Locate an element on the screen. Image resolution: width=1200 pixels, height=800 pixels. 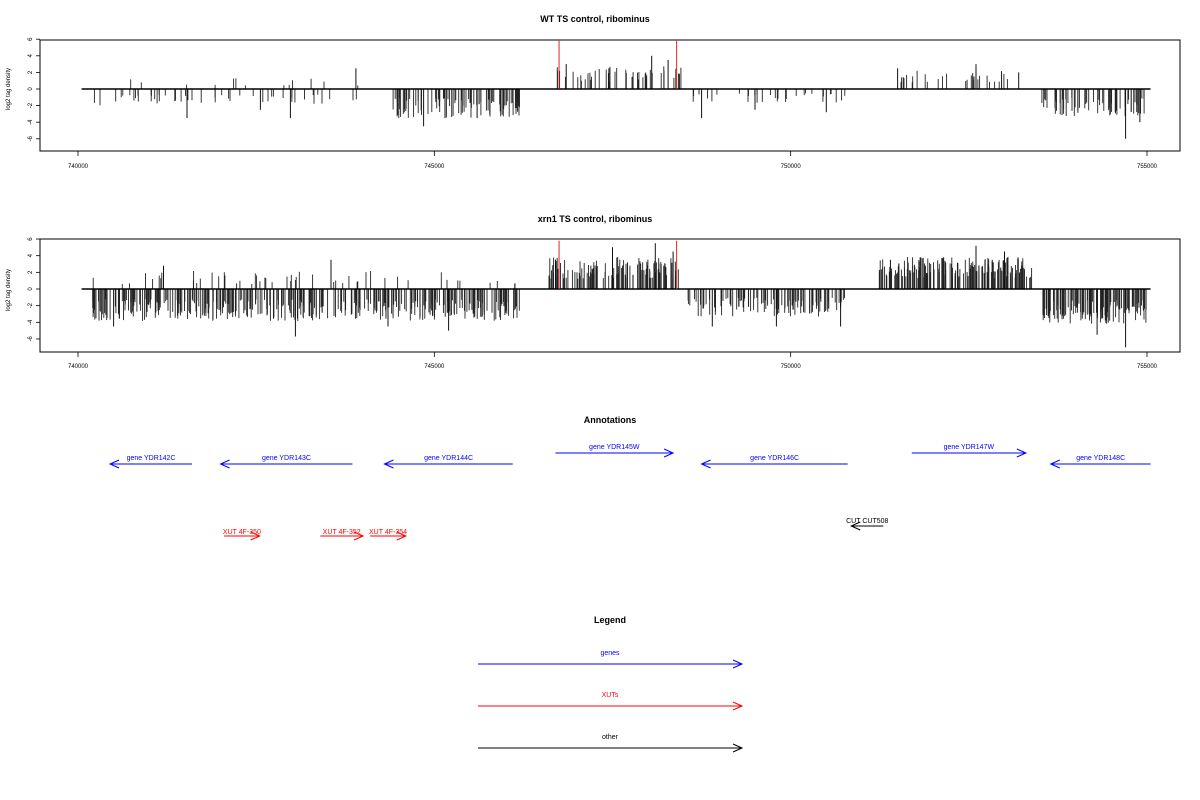
wt-density-bars is located at coordinates (616, 89).